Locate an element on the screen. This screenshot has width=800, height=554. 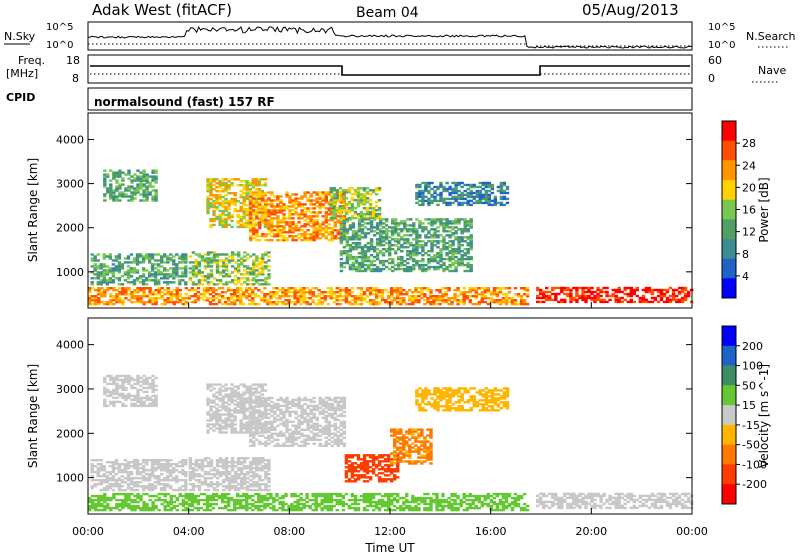
heatmap-cell-6-1935 is located at coordinates (390, 253).